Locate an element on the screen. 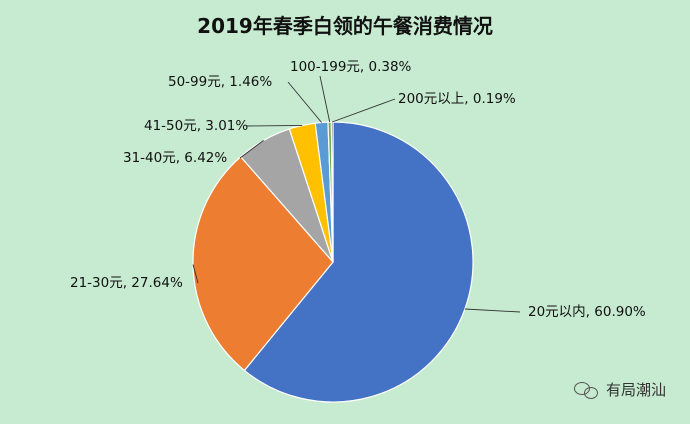 The height and width of the screenshot is (424, 690). chart-title: 2019年春季白领的午餐消费情况 is located at coordinates (345, 26).